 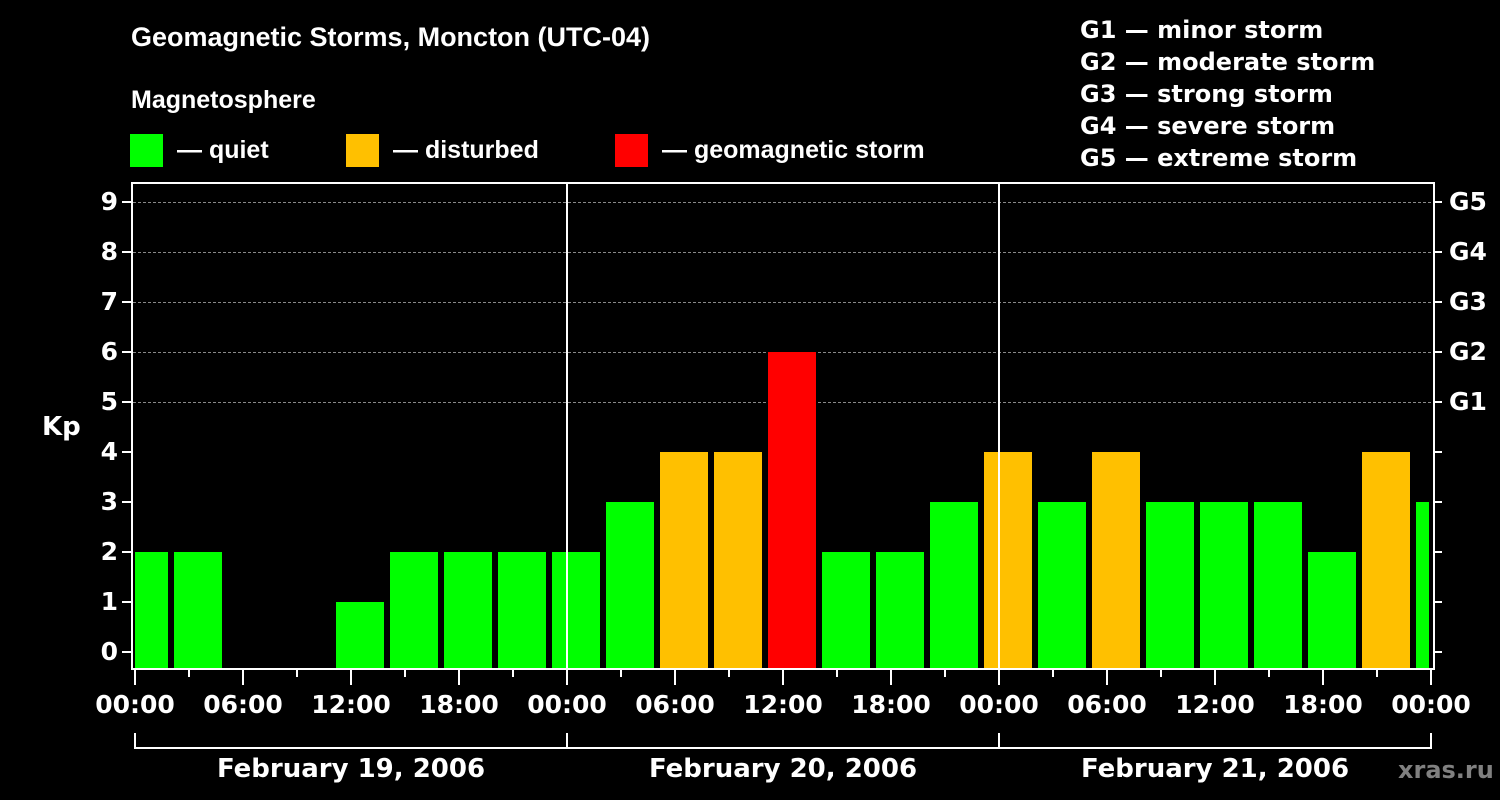 What do you see at coordinates (109, 401) in the screenshot?
I see `y-tick-label: 5` at bounding box center [109, 401].